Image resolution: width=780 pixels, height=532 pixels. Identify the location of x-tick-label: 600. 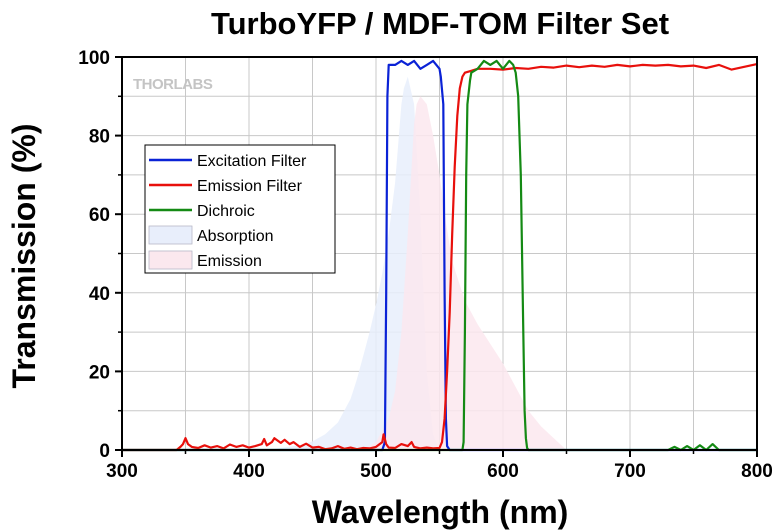
(503, 471).